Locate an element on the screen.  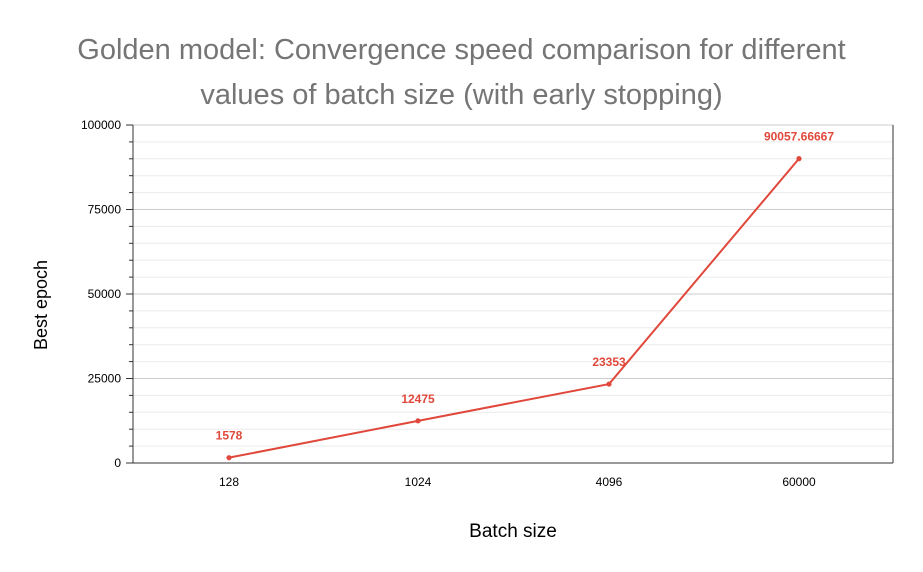
x-tick-label: 1024 is located at coordinates (418, 482).